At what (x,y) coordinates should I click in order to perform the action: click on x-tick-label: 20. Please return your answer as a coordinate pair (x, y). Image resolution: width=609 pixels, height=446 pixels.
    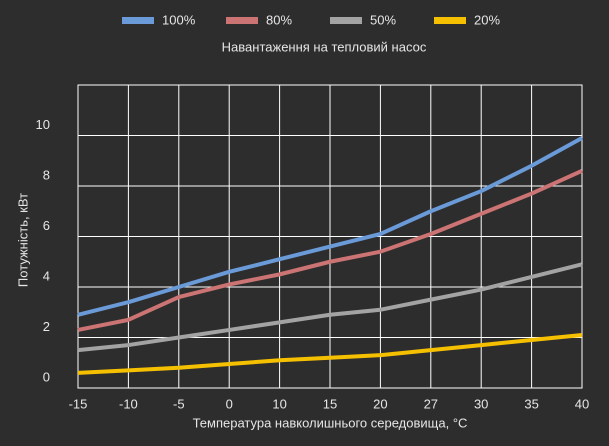
    Looking at the image, I should click on (380, 403).